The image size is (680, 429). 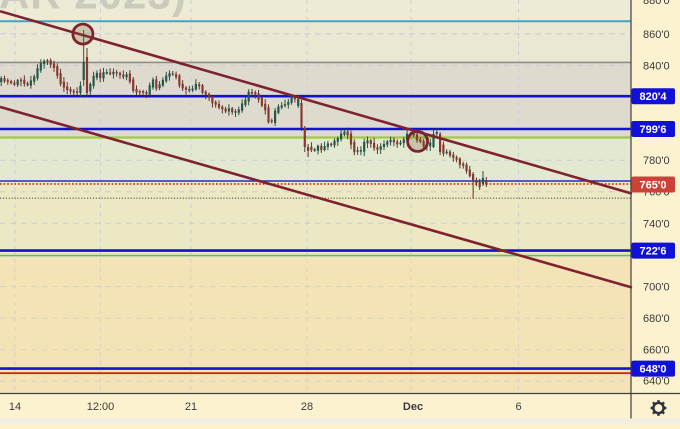 What do you see at coordinates (307, 407) in the screenshot?
I see `svg-text: 28` at bounding box center [307, 407].